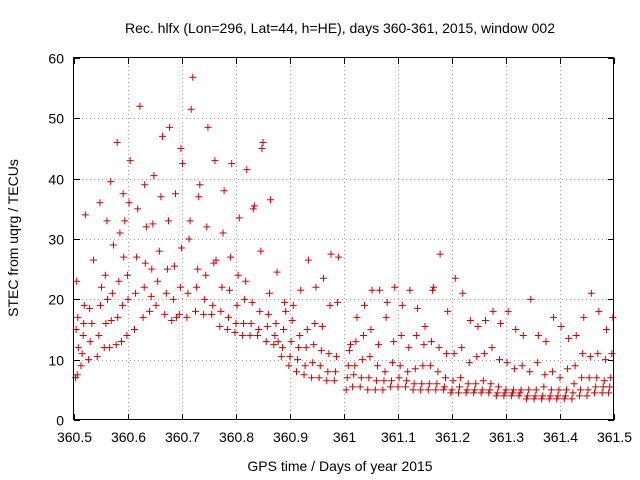 This screenshot has height=480, width=640. I want to click on x-tick-label: 360.5, so click(74, 437).